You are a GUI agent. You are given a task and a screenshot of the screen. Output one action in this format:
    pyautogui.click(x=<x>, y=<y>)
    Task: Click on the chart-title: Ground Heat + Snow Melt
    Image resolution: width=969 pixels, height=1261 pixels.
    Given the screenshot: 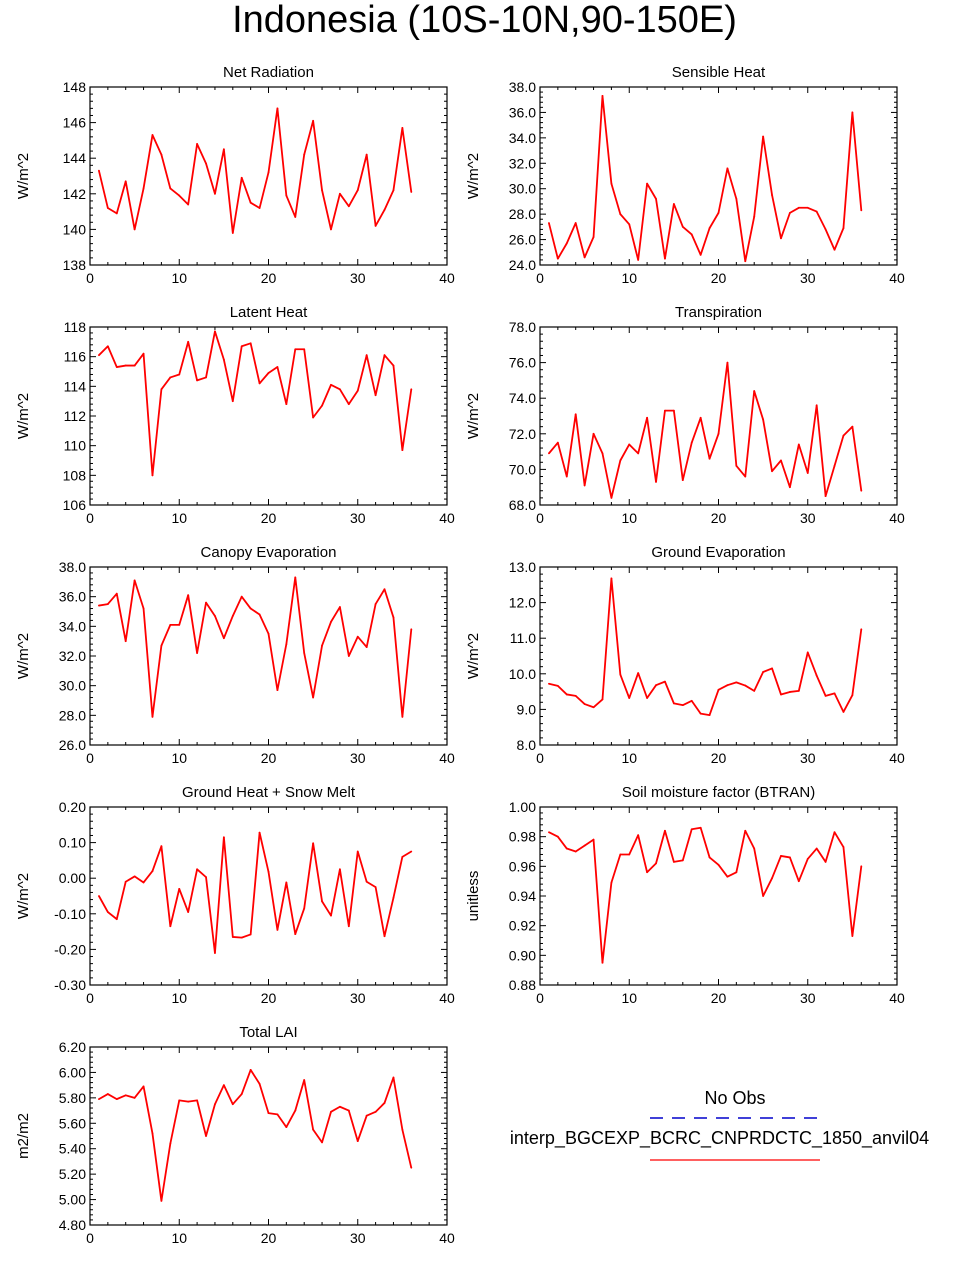 What is the action you would take?
    pyautogui.click(x=269, y=792)
    